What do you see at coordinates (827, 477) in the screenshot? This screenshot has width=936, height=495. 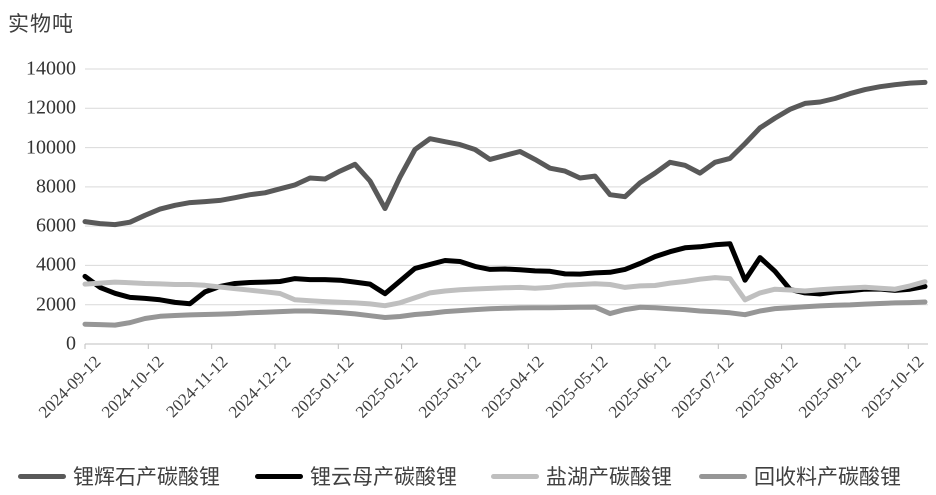 I see `legend-label: 回收料产碳酸锂` at bounding box center [827, 477].